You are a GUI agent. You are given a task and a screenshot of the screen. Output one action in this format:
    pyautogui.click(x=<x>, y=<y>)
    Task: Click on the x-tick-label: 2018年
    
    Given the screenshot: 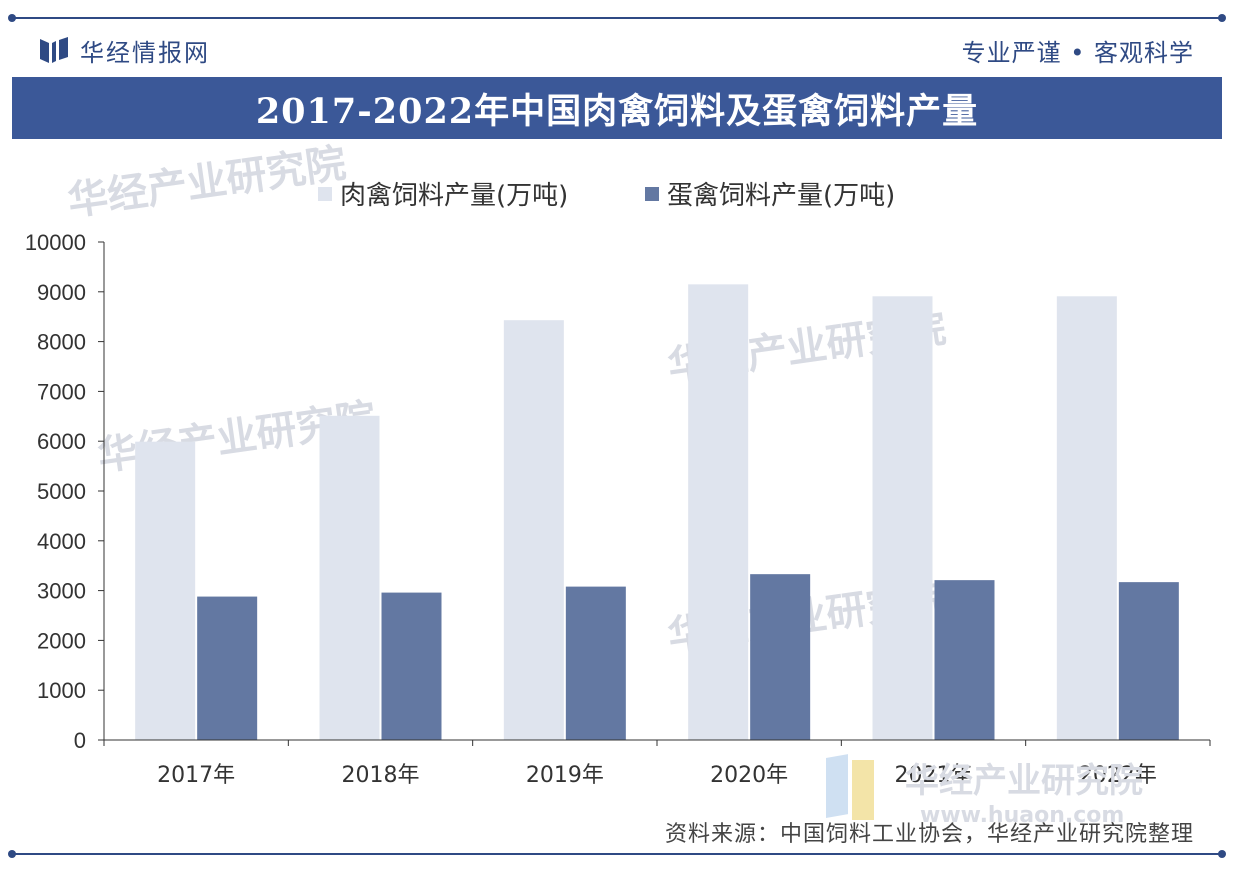 What is the action you would take?
    pyautogui.click(x=381, y=775)
    